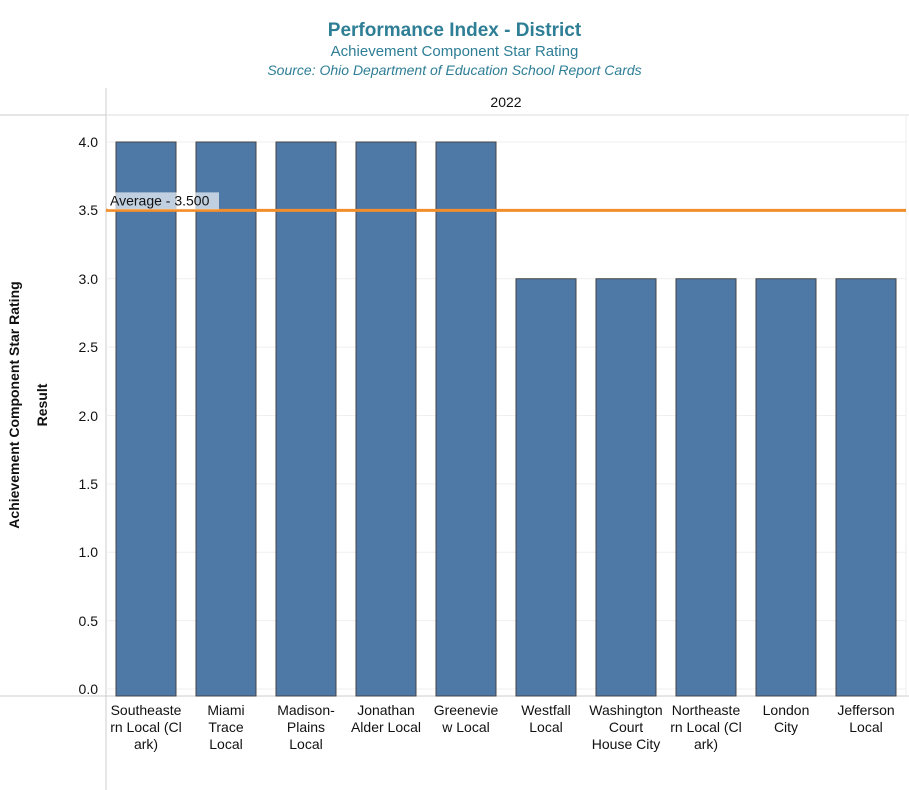 The image size is (909, 790). Describe the element at coordinates (88, 483) in the screenshot. I see `y-tick-label: 1.5` at that location.